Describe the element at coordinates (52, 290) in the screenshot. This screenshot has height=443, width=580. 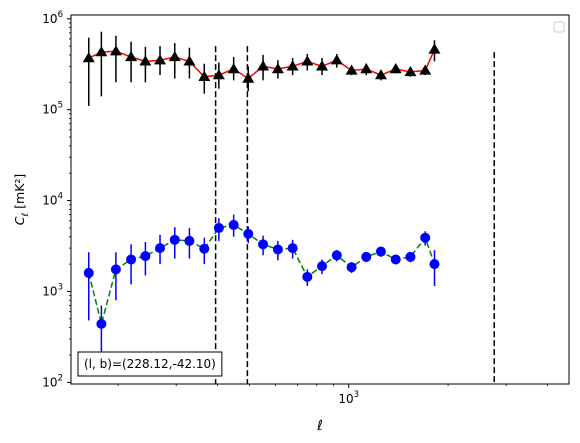
I see `y-tick-label: 10³` at that location.